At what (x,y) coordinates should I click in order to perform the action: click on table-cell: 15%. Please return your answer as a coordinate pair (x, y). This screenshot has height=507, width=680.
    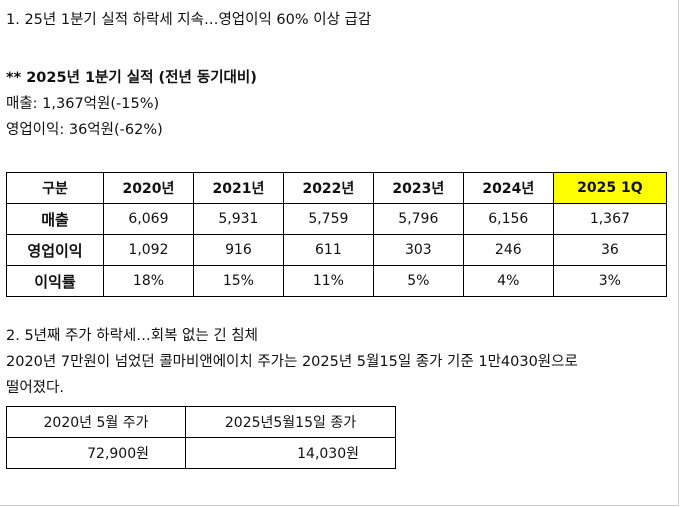
    Looking at the image, I should click on (238, 281).